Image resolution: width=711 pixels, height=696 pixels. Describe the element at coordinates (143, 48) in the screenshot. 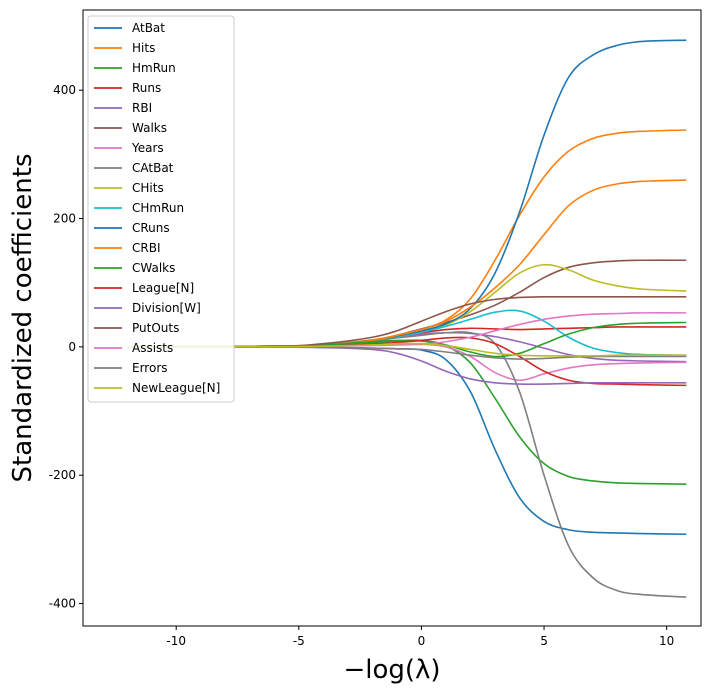

I see `legend-label: Hits` at that location.